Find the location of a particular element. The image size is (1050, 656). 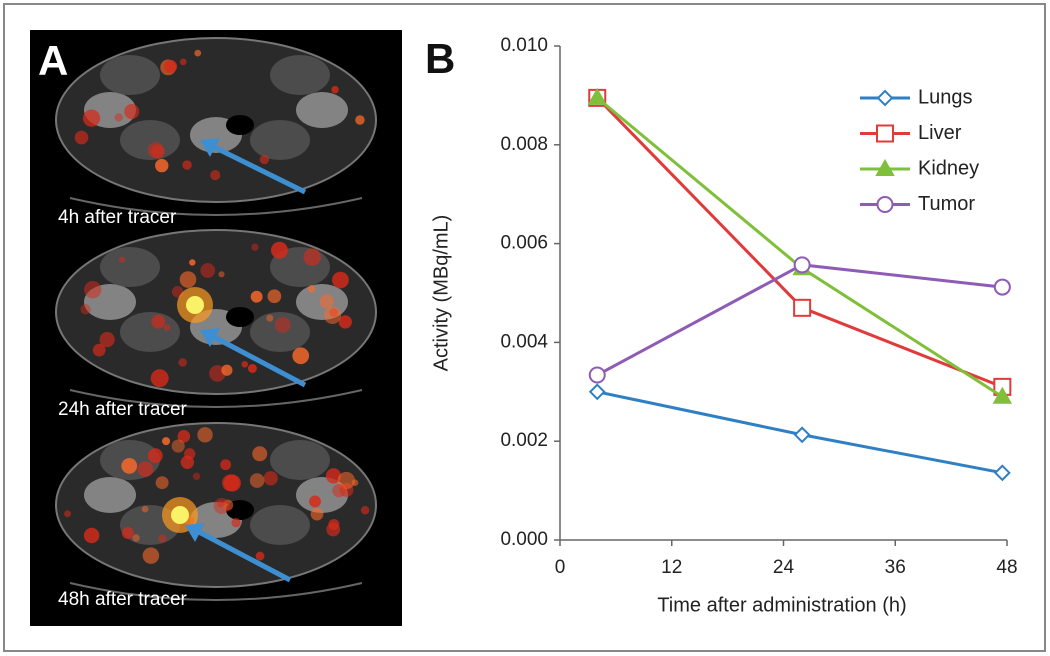

legend-label: Lungs is located at coordinates (945, 97).